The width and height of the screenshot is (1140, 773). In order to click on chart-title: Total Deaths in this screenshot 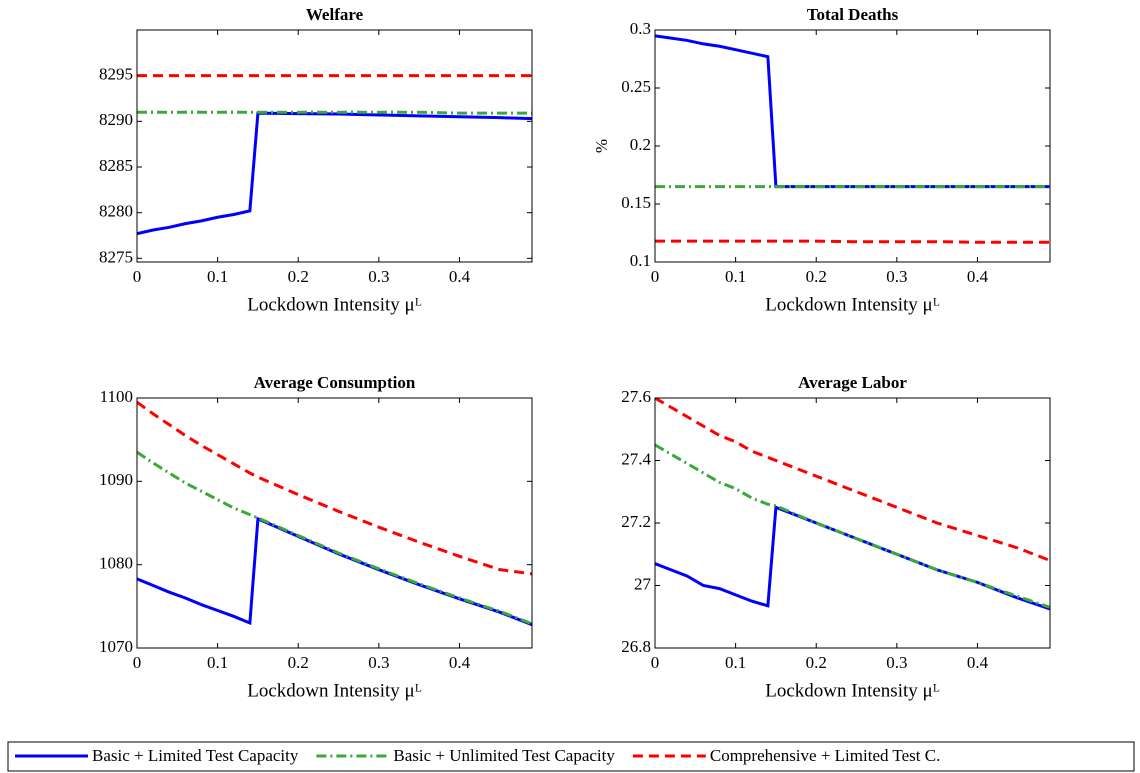, I will do `click(853, 14)`.